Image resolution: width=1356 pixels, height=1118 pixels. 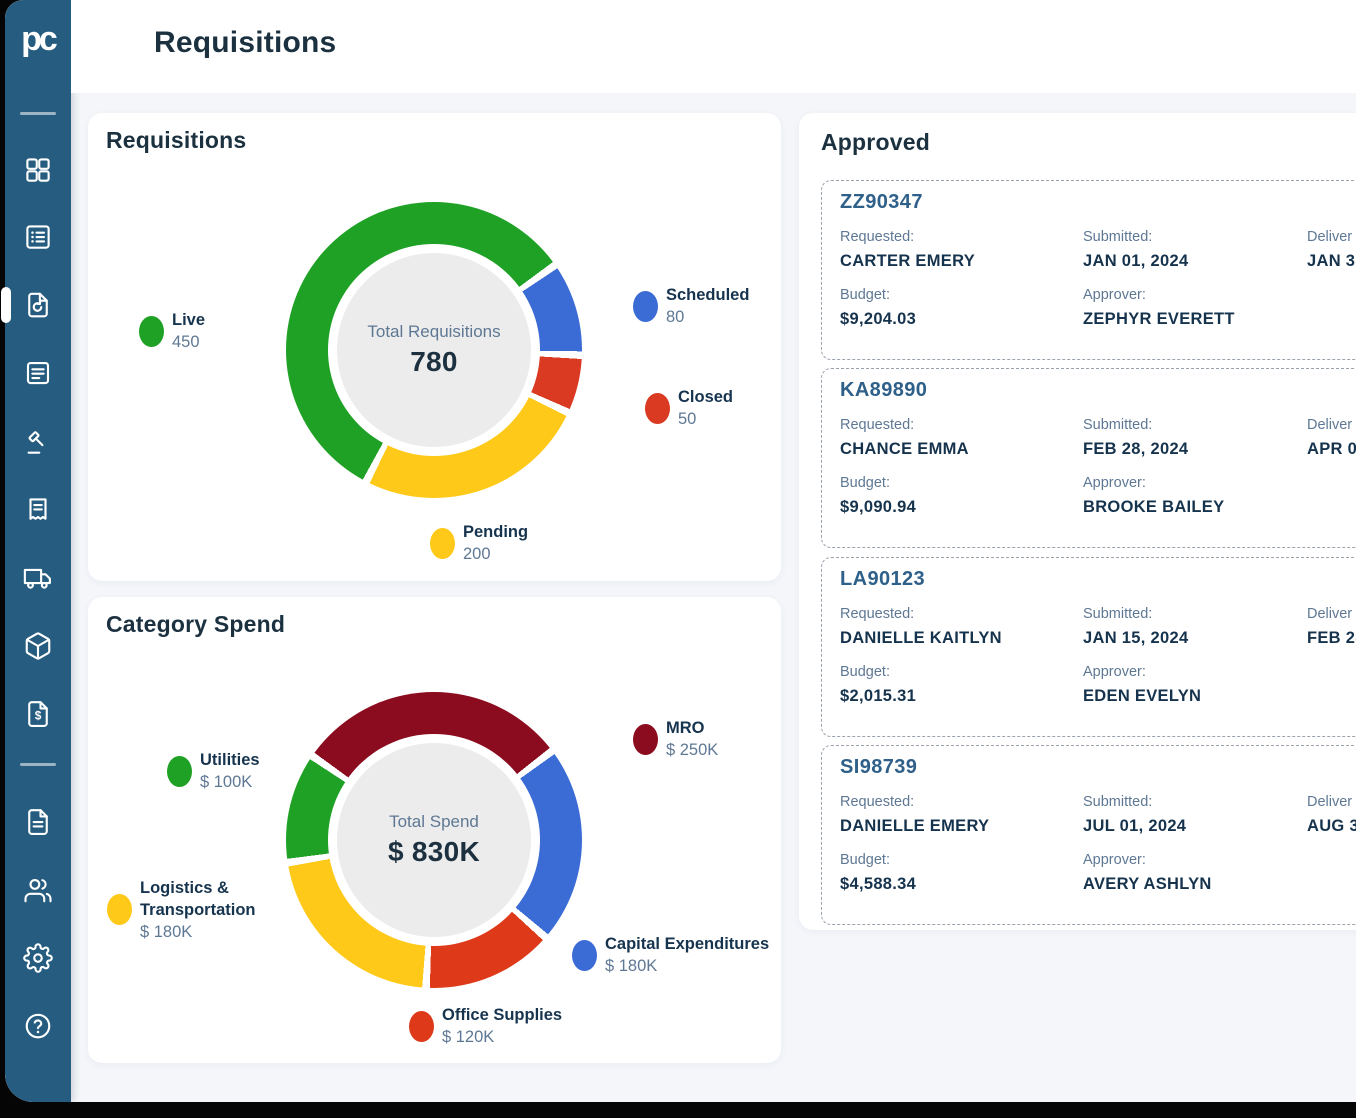 What do you see at coordinates (38, 822) in the screenshot?
I see `file-icon` at bounding box center [38, 822].